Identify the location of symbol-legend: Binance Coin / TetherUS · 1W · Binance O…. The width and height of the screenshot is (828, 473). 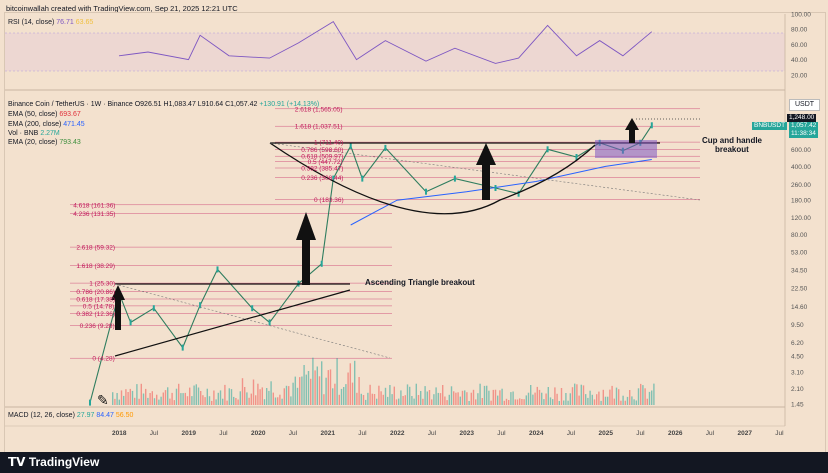
(163, 105).